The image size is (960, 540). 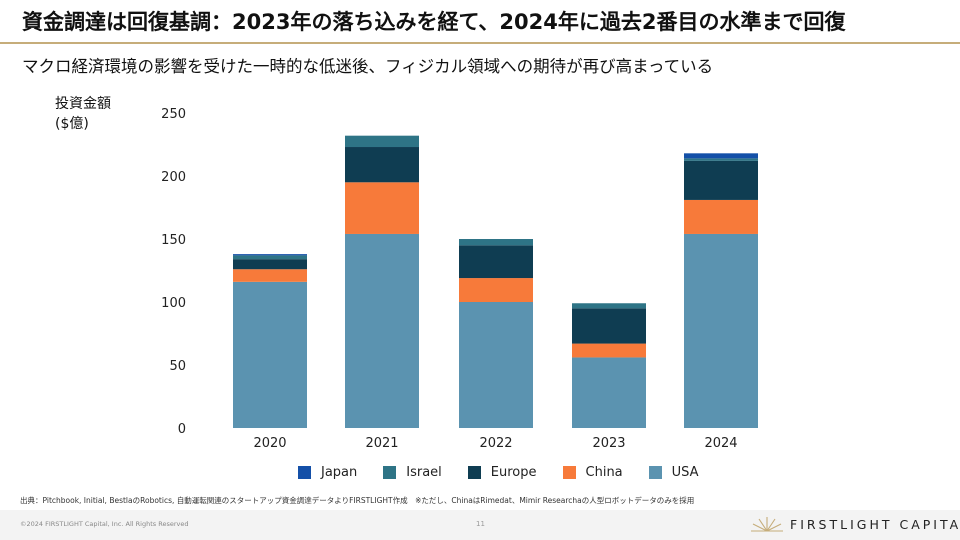 I want to click on legend-item-europe: Europe, so click(x=502, y=472).